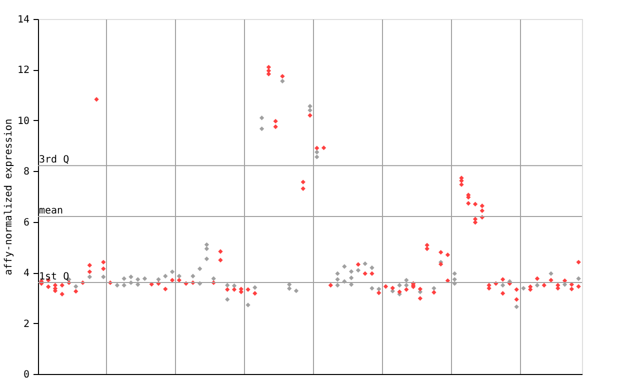  What do you see at coordinates (26, 274) in the screenshot?
I see `y-tick-label: 4` at bounding box center [26, 274].